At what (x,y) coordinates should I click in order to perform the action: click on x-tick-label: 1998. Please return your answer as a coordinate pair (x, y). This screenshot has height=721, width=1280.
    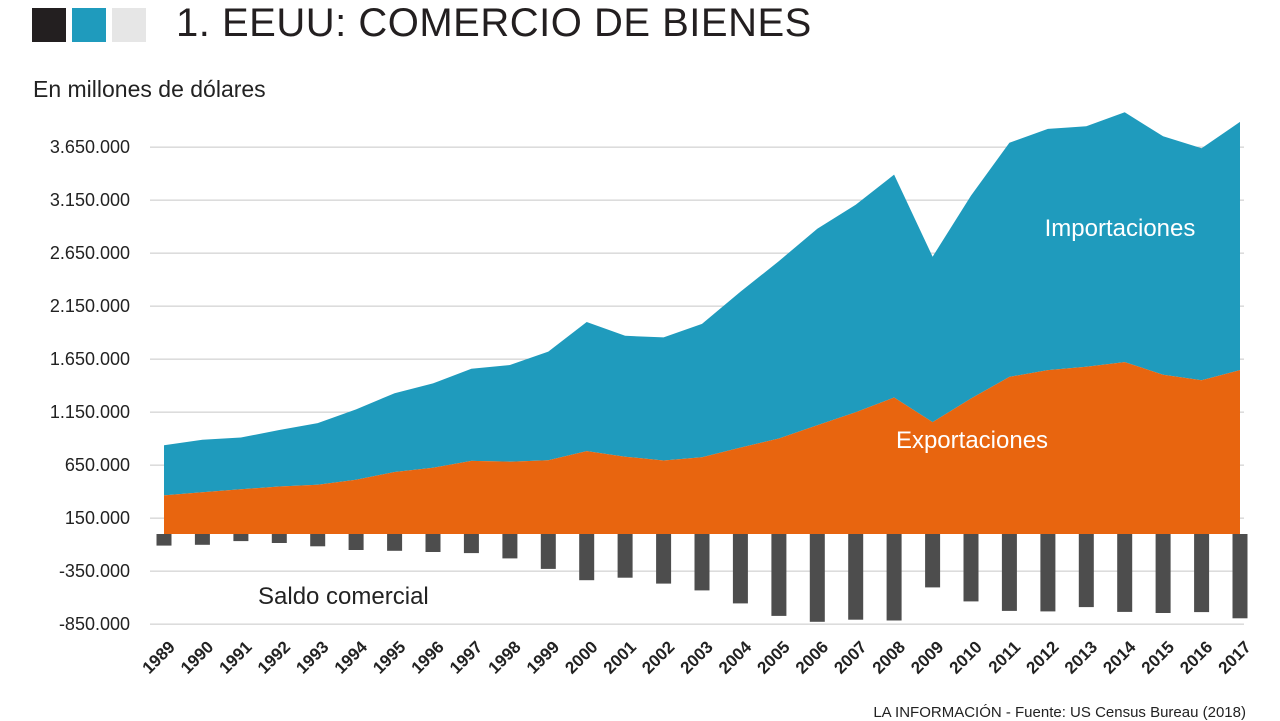
    Looking at the image, I should click on (505, 657).